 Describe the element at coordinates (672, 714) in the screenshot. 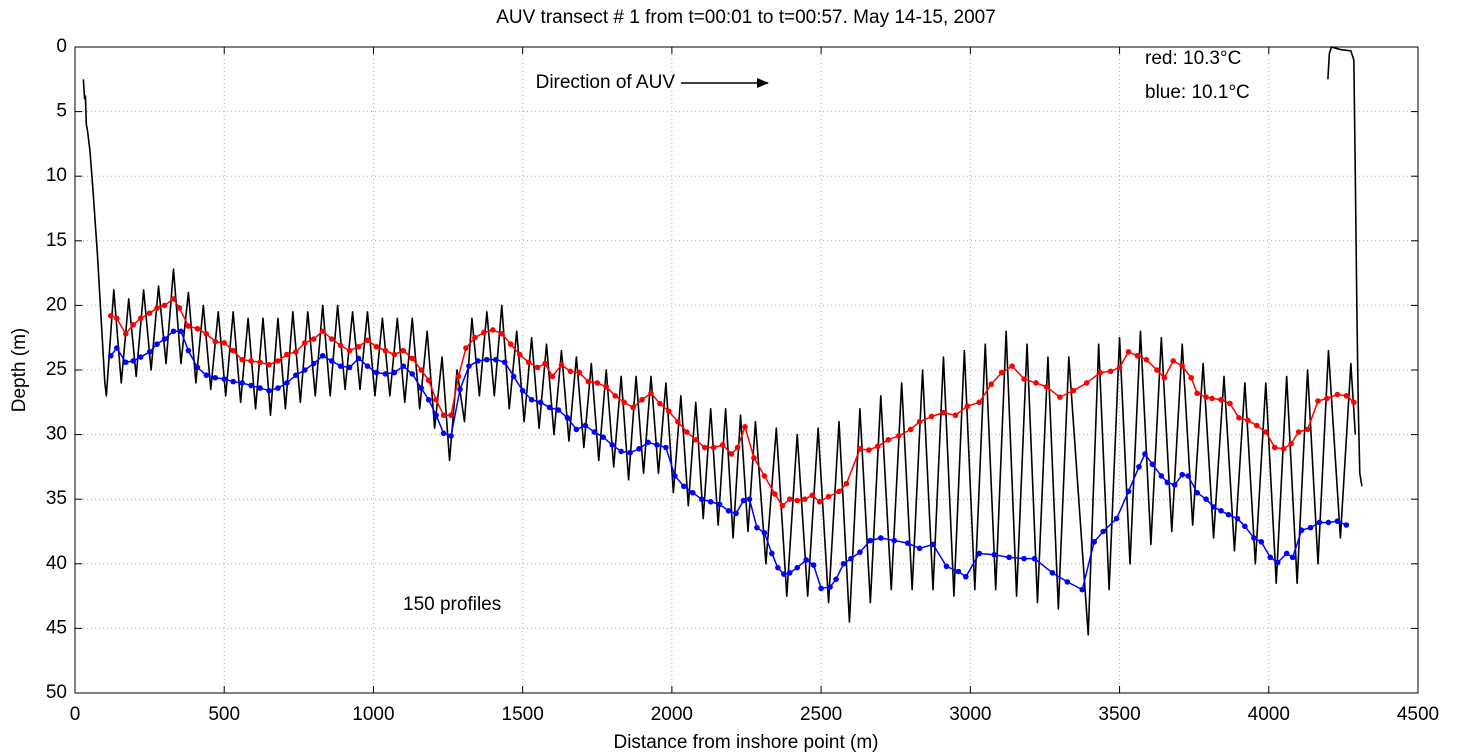

I see `x-tick-label: 2000` at that location.